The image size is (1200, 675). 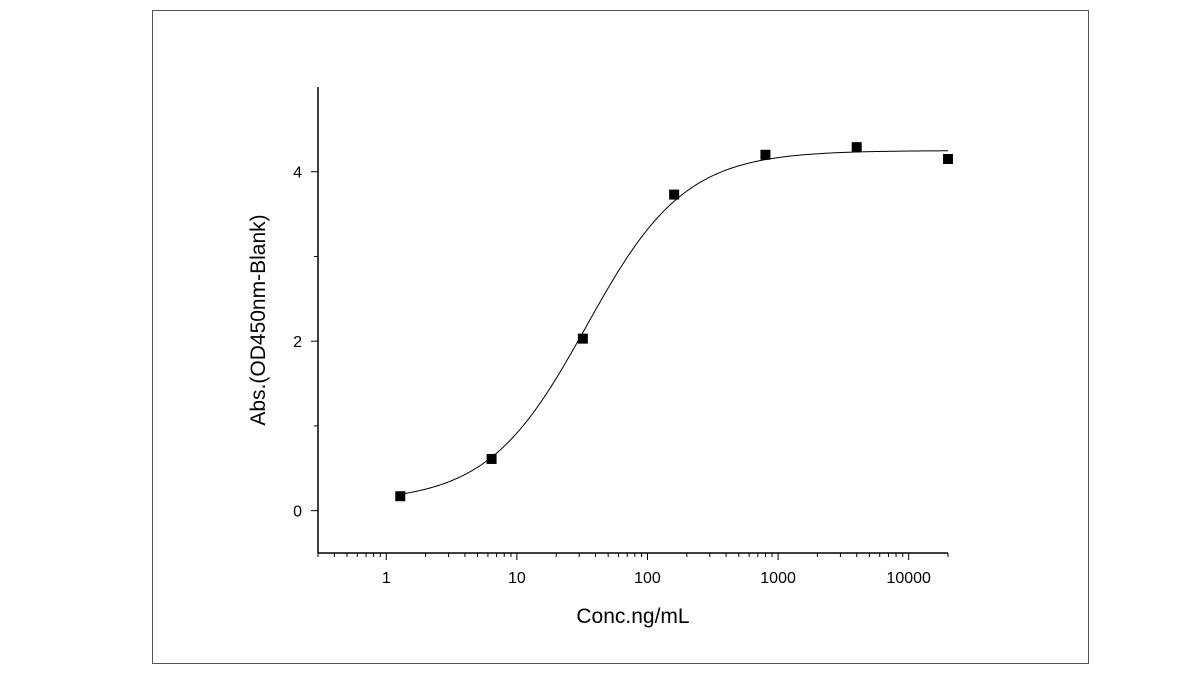 I want to click on x-tick-label: 100, so click(x=647, y=578).